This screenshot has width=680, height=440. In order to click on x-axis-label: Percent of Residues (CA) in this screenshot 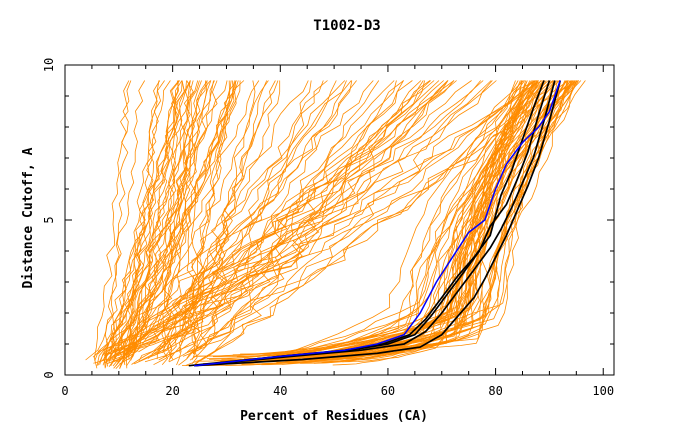, I will do `click(334, 416)`.